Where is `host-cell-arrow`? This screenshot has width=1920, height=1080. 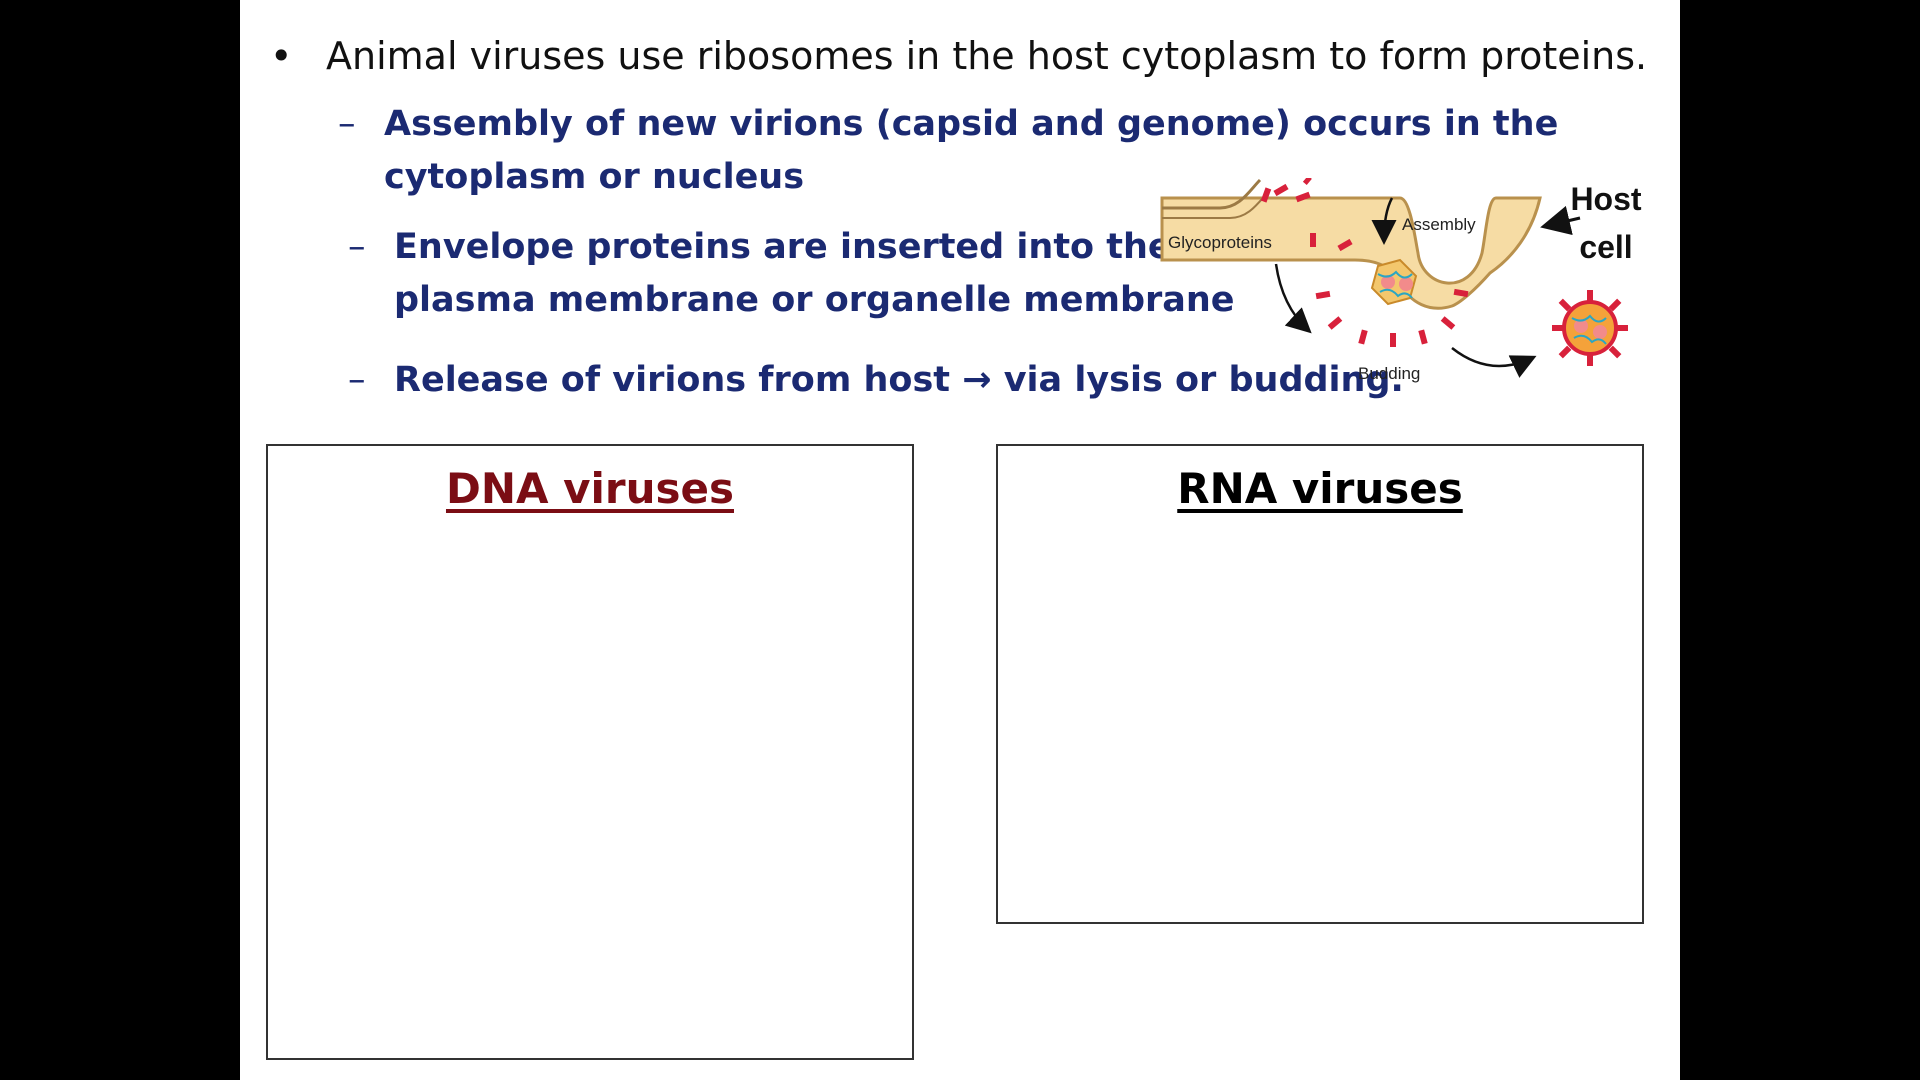
host-cell-arrow is located at coordinates (1560, 220).